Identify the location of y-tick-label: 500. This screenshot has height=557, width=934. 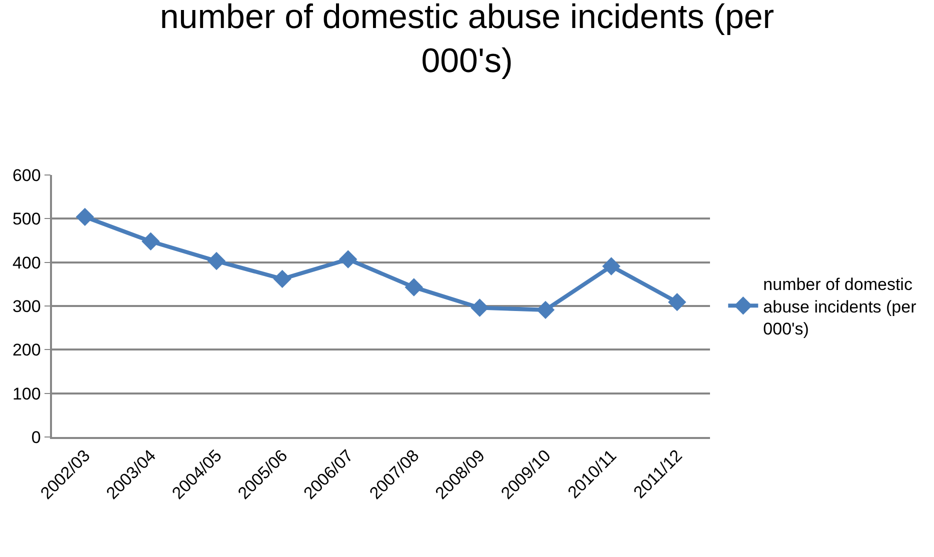
(26, 219).